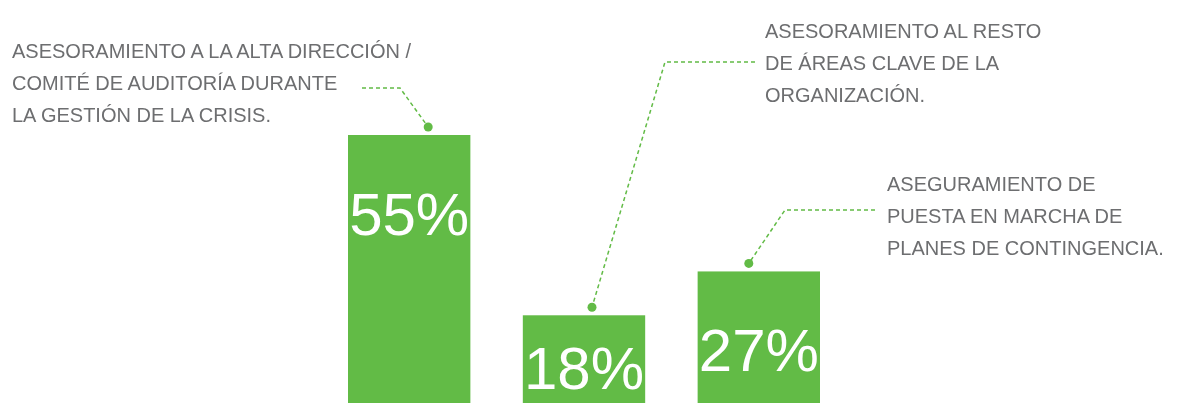 The image size is (1177, 405). What do you see at coordinates (1025, 216) in the screenshot?
I see `text: ASEGURAMIENTO DE PUESTA EN MARCHA DE PLANES DE CONTINGENCIA.` at bounding box center [1025, 216].